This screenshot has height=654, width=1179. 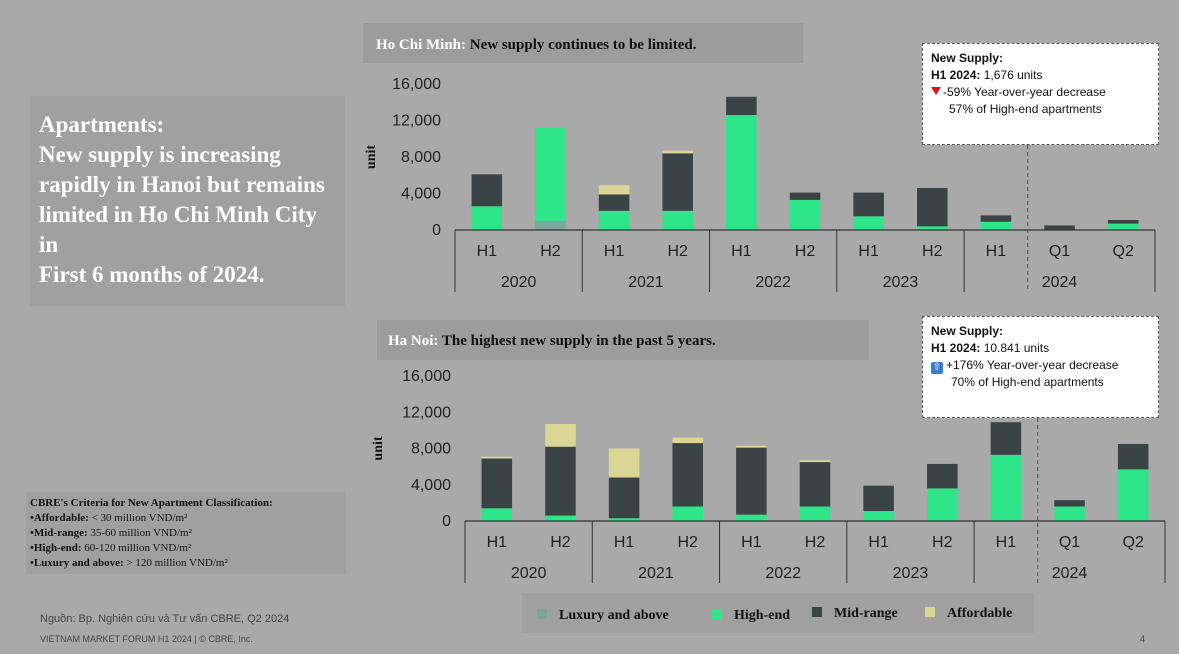 I want to click on hcm-title-panel, so click(x=583, y=43).